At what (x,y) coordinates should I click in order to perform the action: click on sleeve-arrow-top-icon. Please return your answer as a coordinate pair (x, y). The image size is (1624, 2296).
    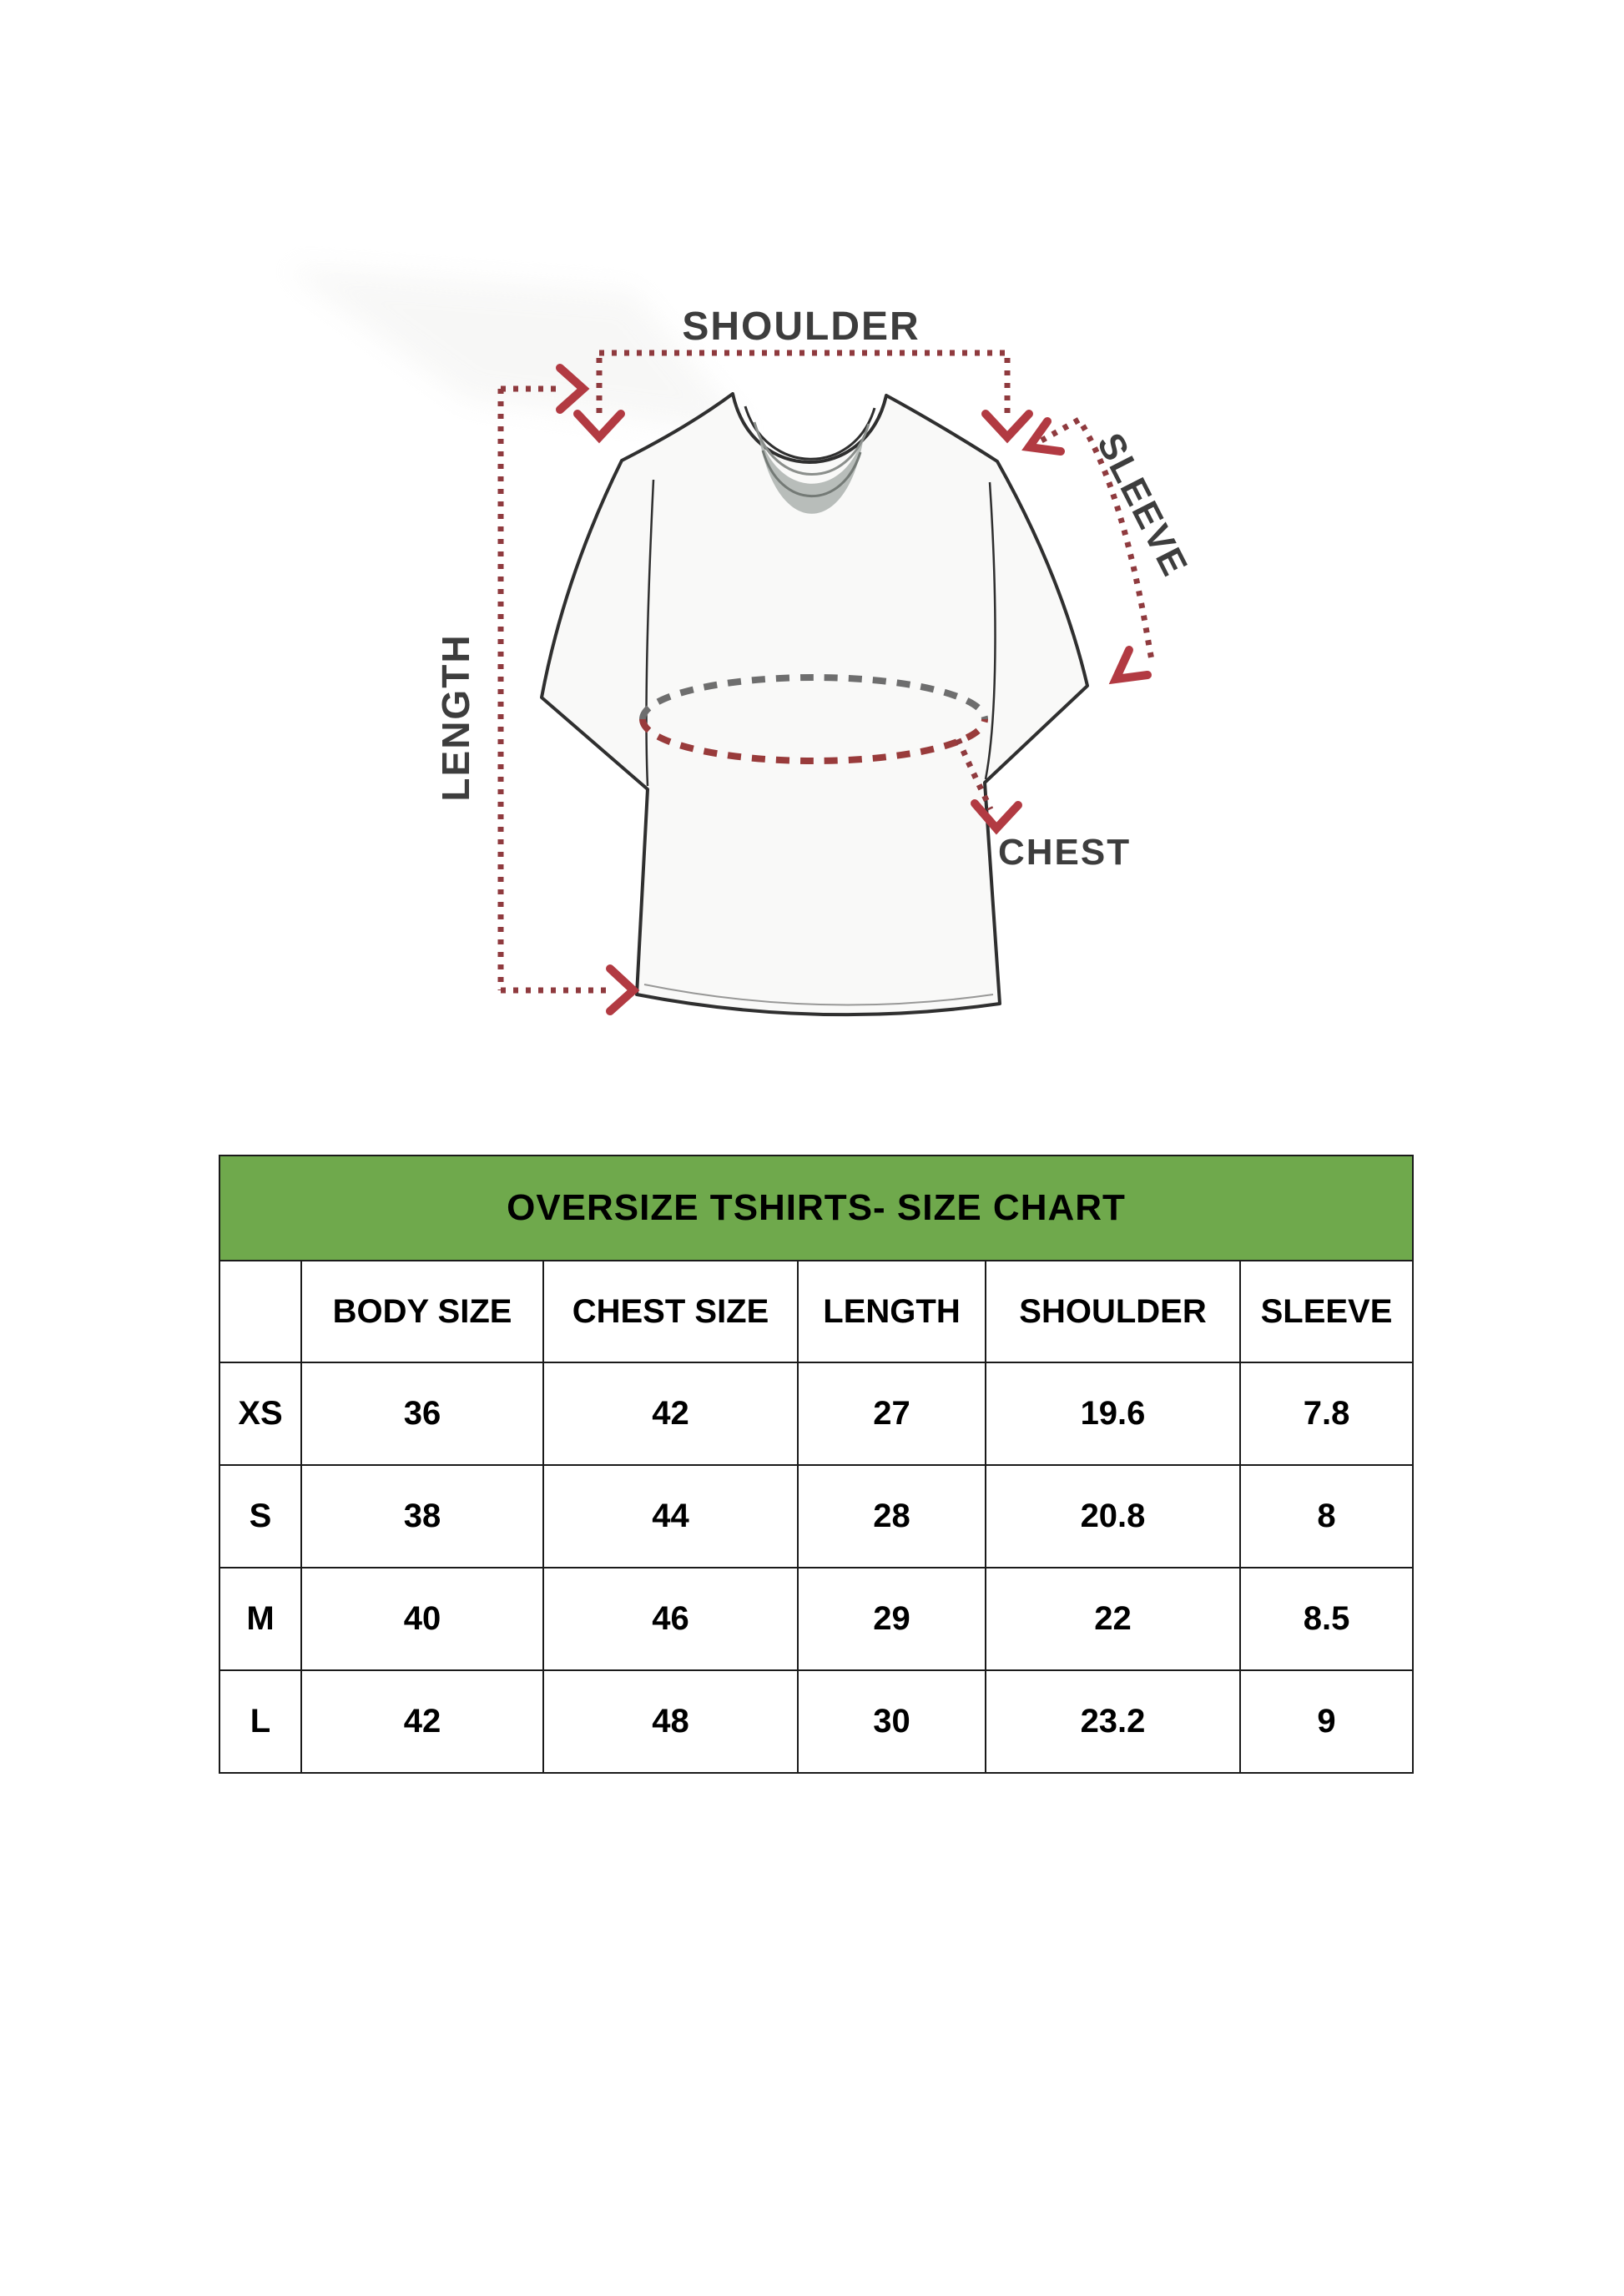
    Looking at the image, I should click on (1043, 436).